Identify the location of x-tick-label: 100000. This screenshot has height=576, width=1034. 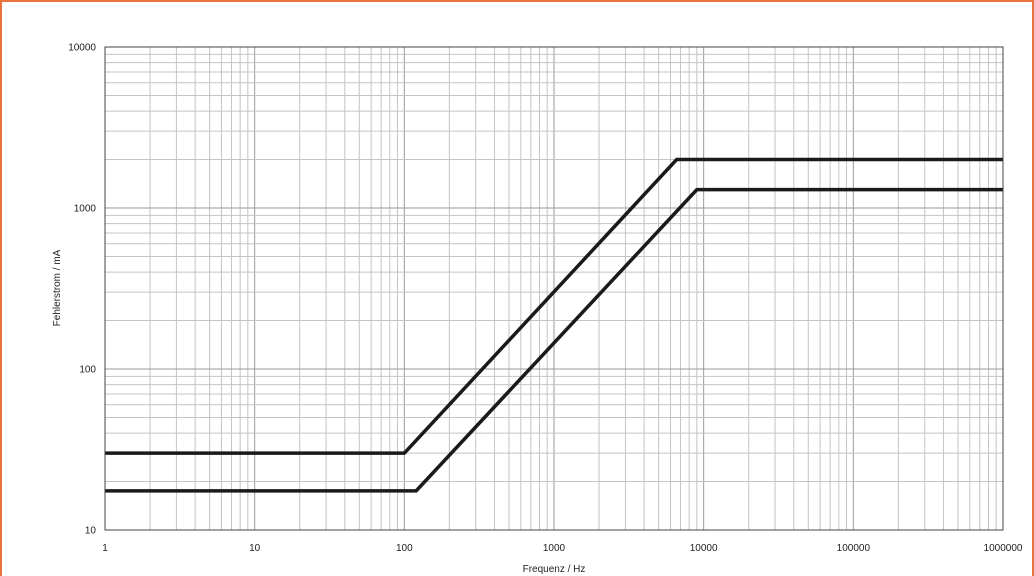
(854, 548).